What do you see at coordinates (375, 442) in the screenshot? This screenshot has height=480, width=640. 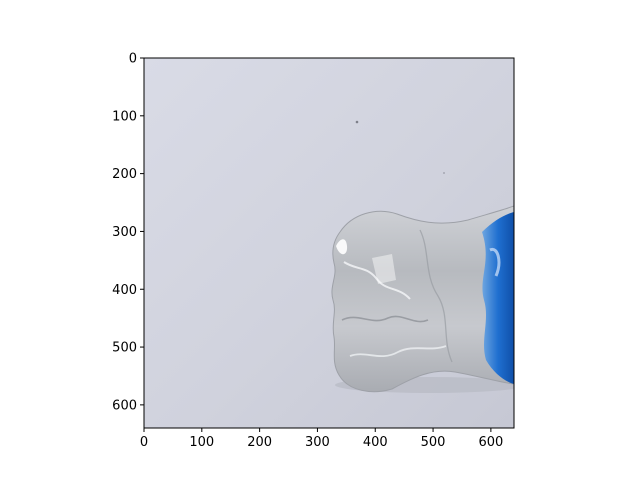 I see `x-tick-label: 400` at bounding box center [375, 442].